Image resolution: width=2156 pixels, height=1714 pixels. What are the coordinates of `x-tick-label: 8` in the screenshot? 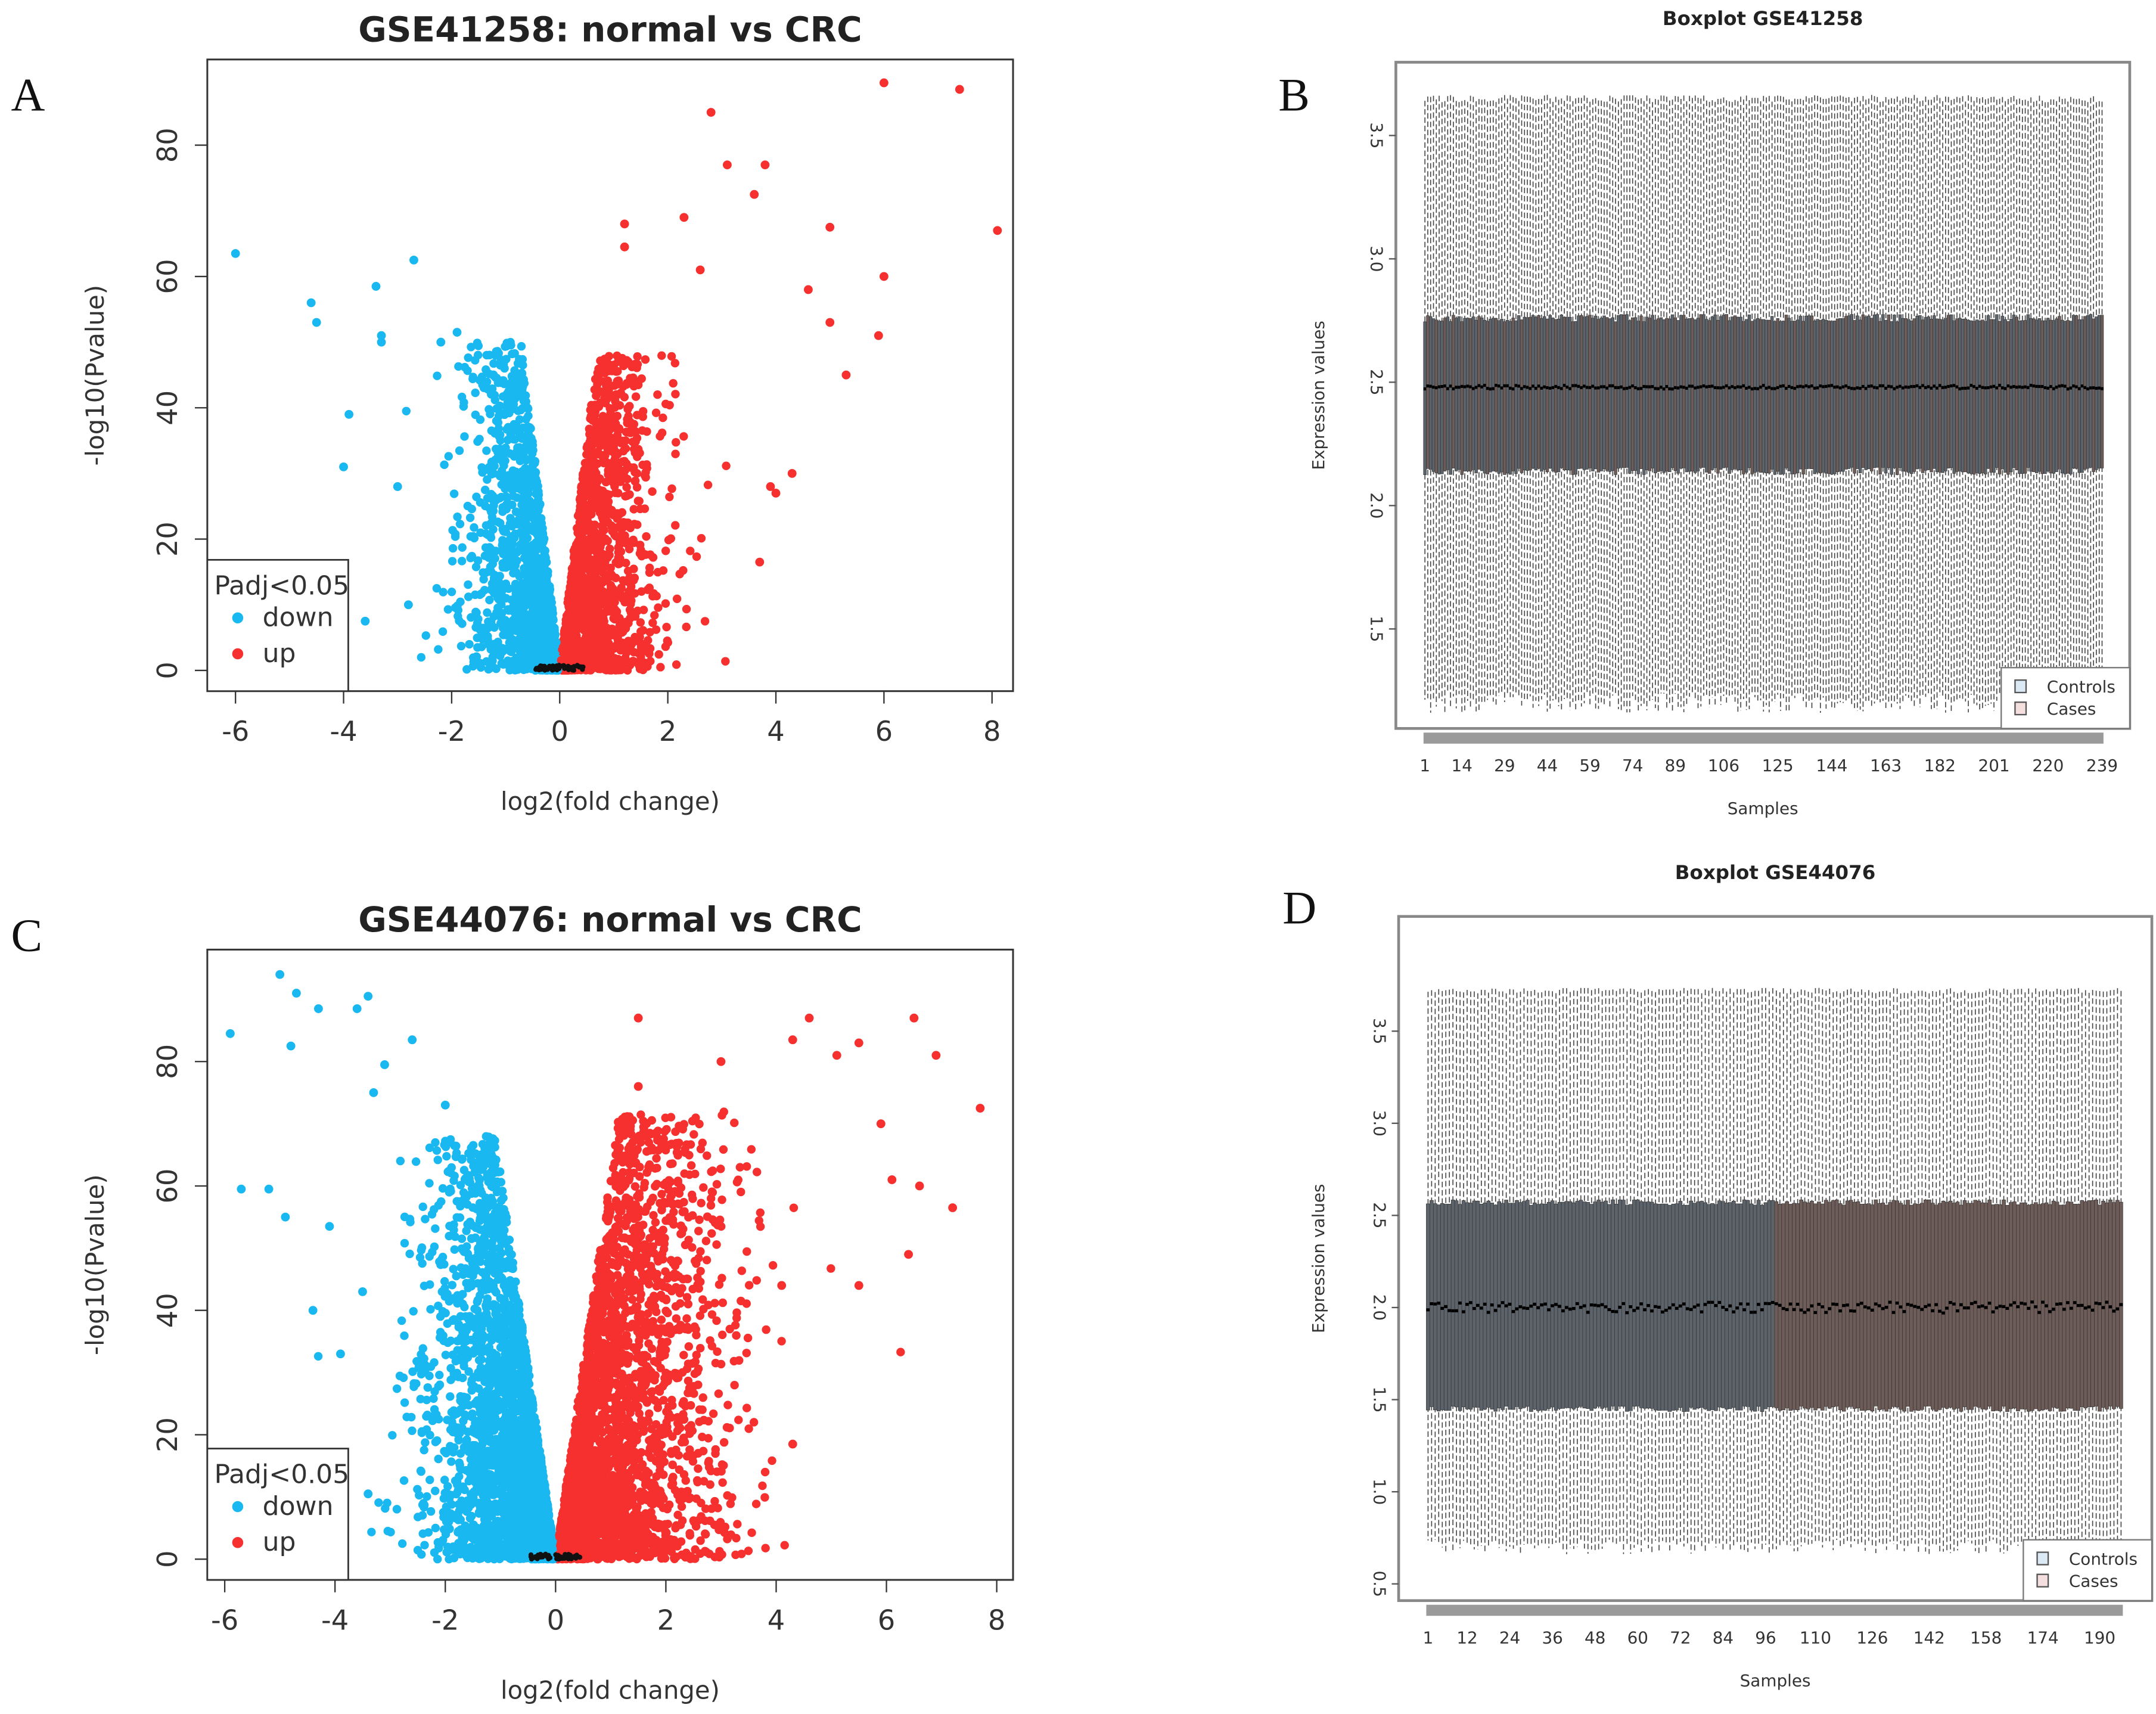 It's located at (992, 731).